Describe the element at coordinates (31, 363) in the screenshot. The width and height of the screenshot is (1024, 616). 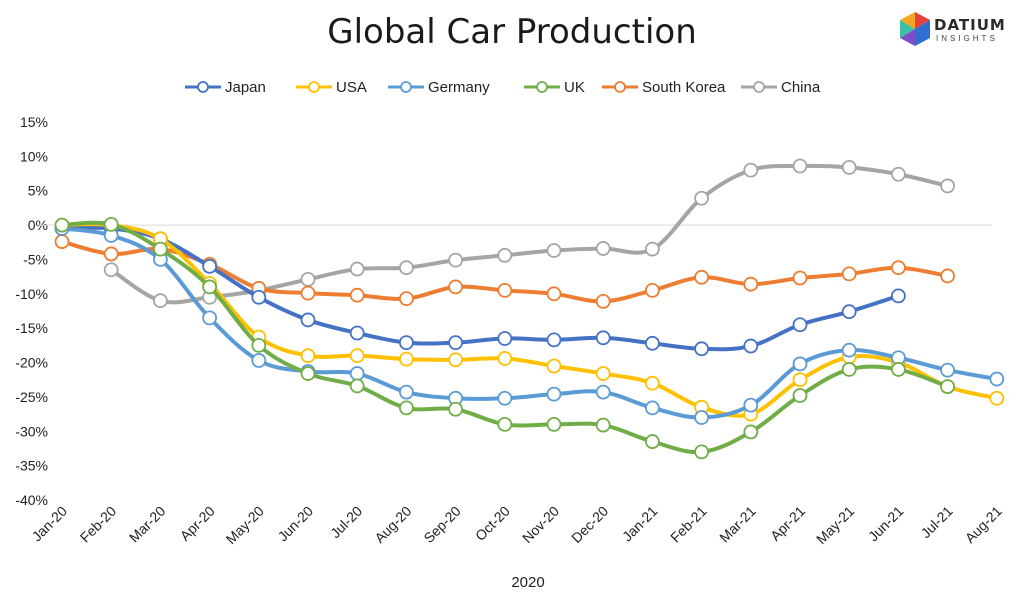
I see `y-tick-label: -20%` at that location.